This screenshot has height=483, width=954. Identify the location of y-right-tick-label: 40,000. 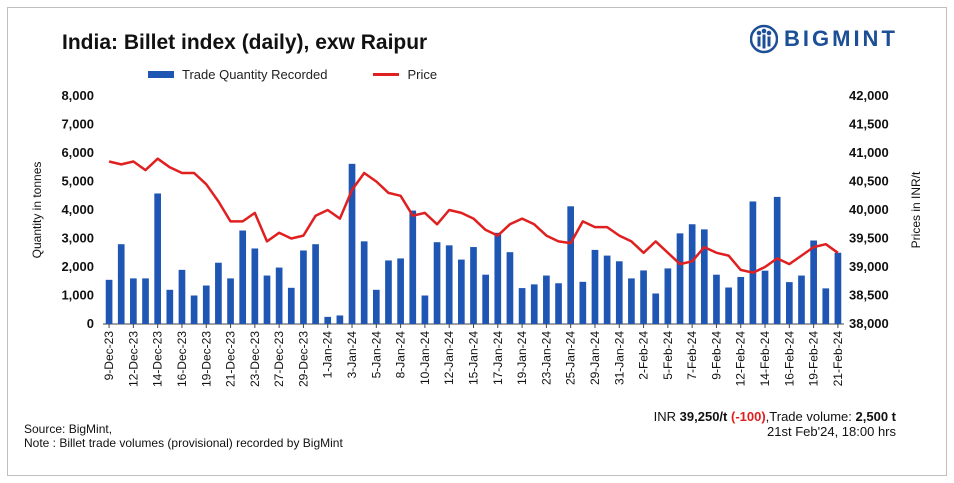
(869, 209).